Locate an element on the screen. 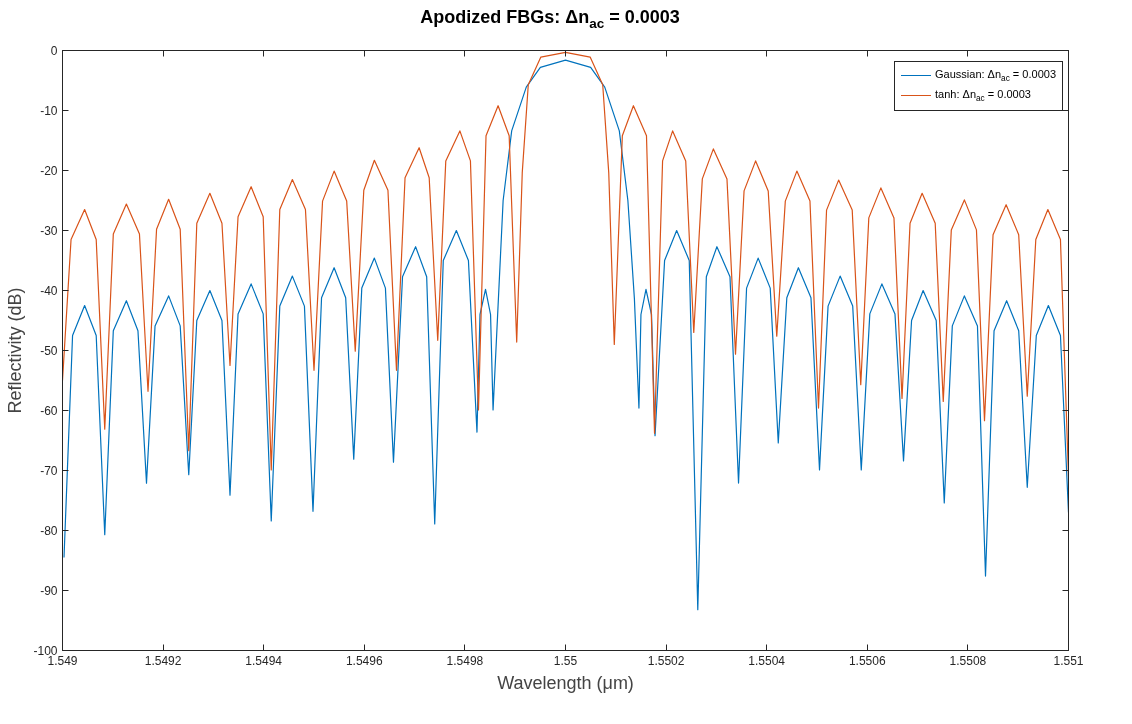 This screenshot has width=1132, height=724. x-tick-label: 1.55 is located at coordinates (565, 660).